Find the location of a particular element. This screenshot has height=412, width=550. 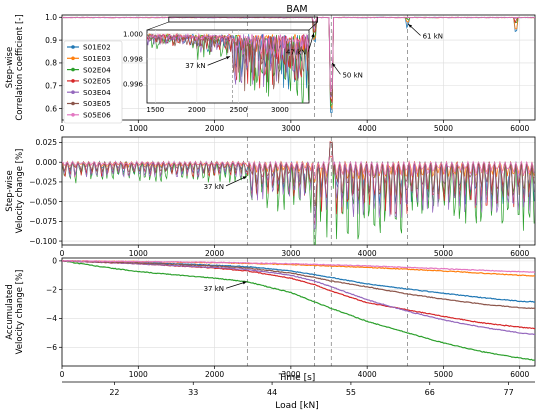

zoom-rectangle is located at coordinates (243, 19).